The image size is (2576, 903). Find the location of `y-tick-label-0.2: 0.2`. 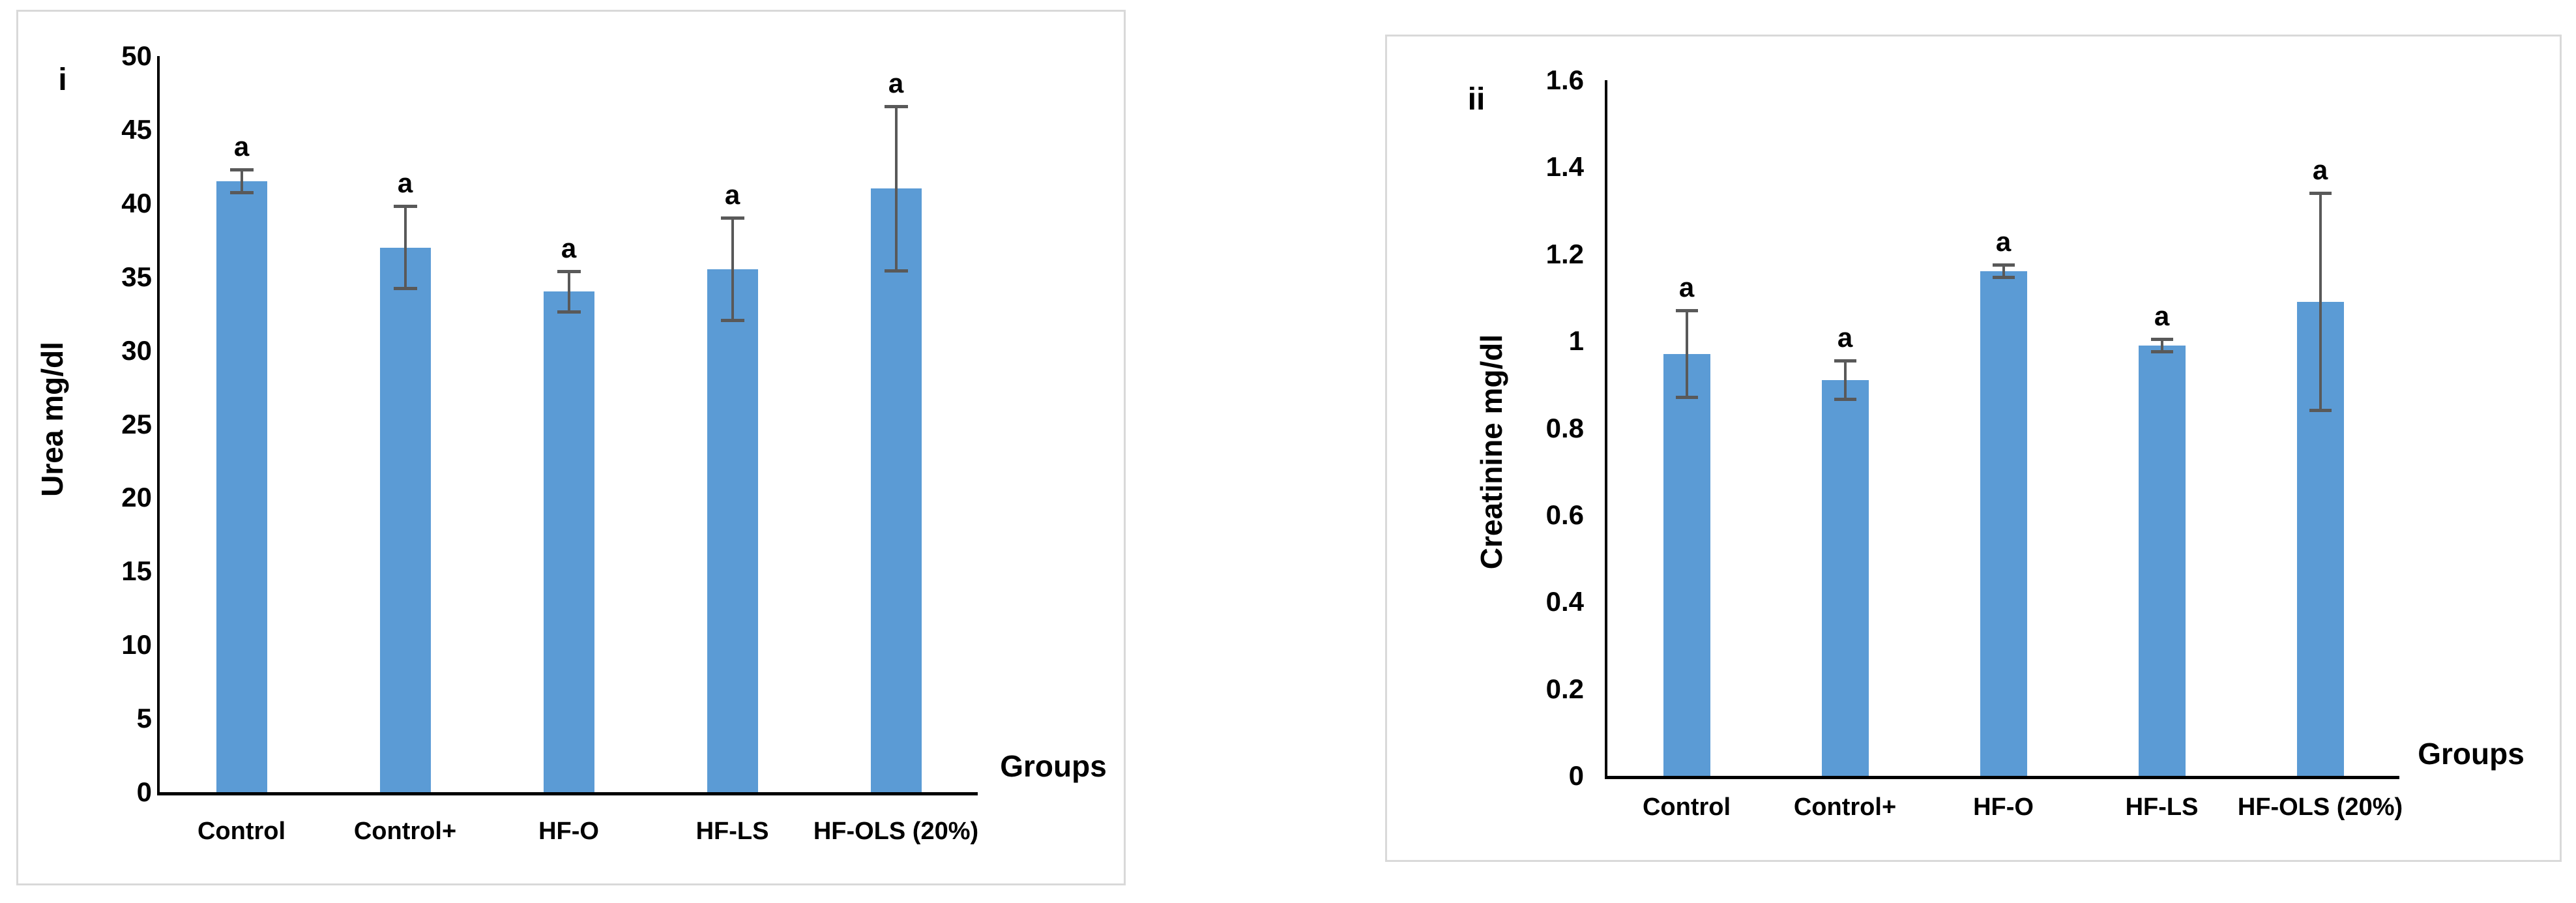

y-tick-label-0.2: 0.2 is located at coordinates (1564, 689).